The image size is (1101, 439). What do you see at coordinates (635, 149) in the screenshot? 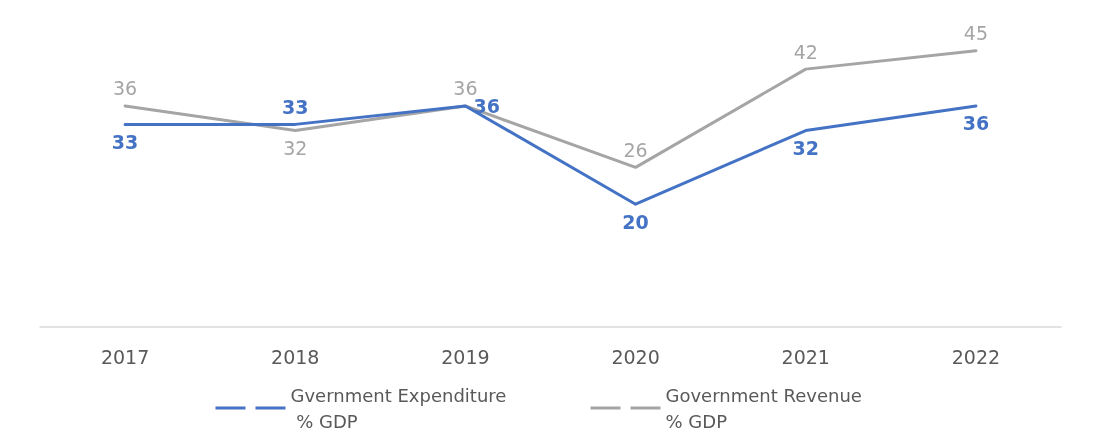
I see `data-label: 26` at bounding box center [635, 149].